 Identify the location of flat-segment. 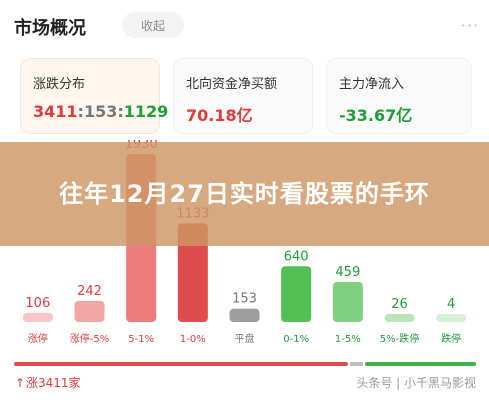
(356, 364).